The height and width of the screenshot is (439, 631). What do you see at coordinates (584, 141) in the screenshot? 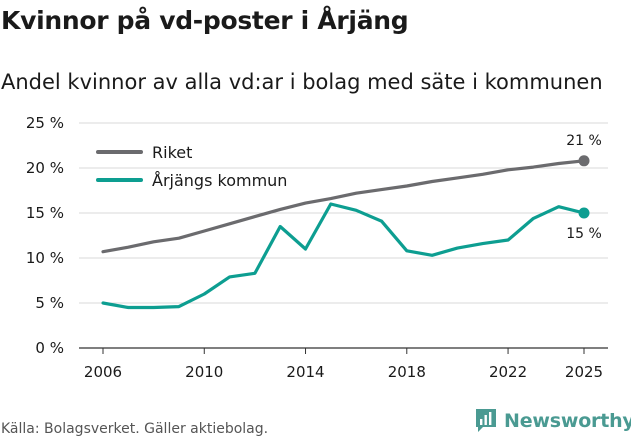
I see `series-end-label: 21 %` at bounding box center [584, 141].